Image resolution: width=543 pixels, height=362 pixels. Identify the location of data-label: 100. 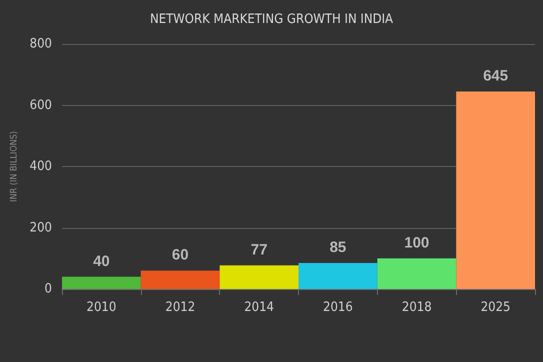
(417, 243).